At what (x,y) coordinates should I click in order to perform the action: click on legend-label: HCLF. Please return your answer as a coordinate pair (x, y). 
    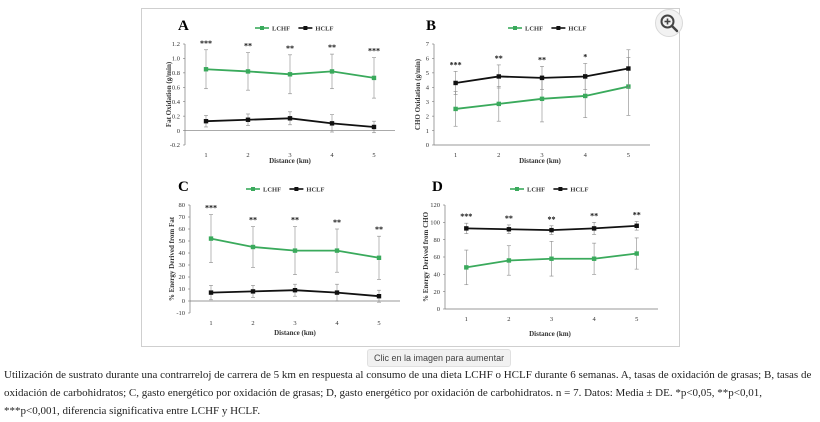
    Looking at the image, I should click on (324, 28).